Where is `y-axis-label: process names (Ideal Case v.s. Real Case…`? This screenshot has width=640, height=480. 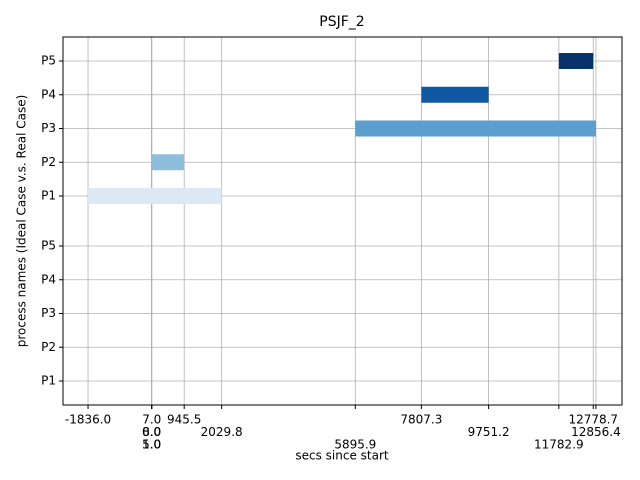
y-axis-label: process names (Ideal Case v.s. Real Case… is located at coordinates (22, 221).